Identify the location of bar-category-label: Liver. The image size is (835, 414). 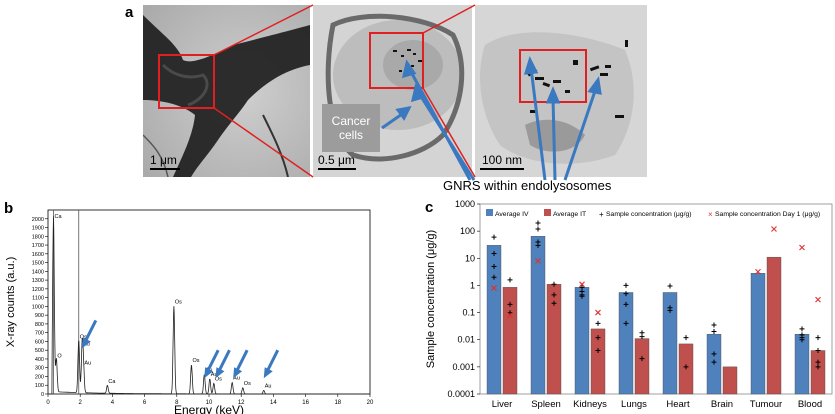
(502, 404).